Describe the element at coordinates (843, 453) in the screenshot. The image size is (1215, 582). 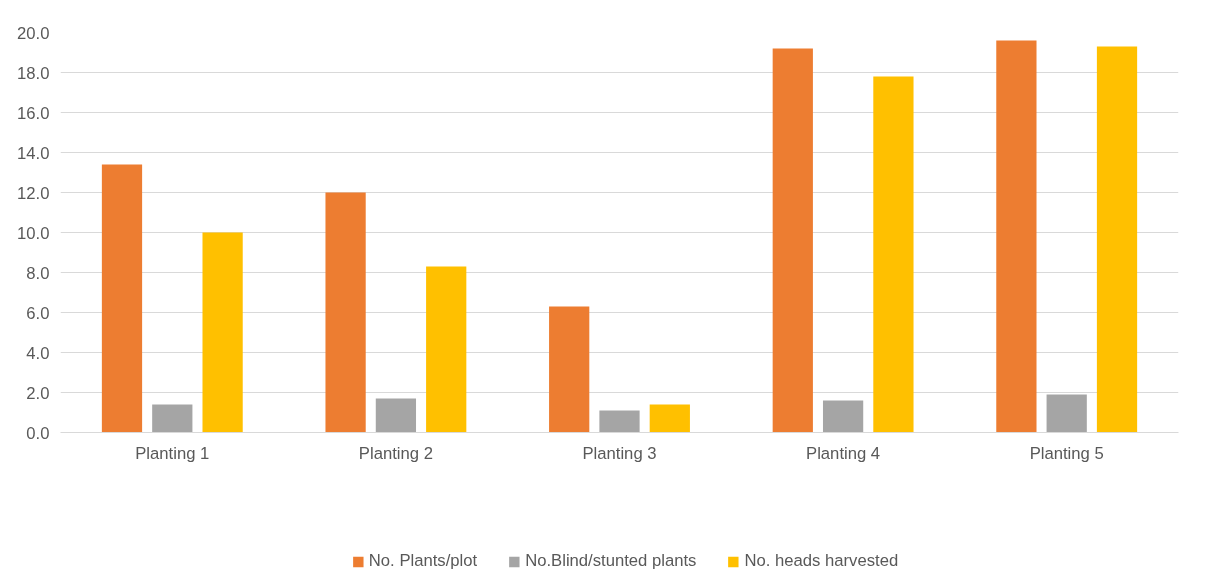
I see `x-tick-label: Planting 4` at that location.